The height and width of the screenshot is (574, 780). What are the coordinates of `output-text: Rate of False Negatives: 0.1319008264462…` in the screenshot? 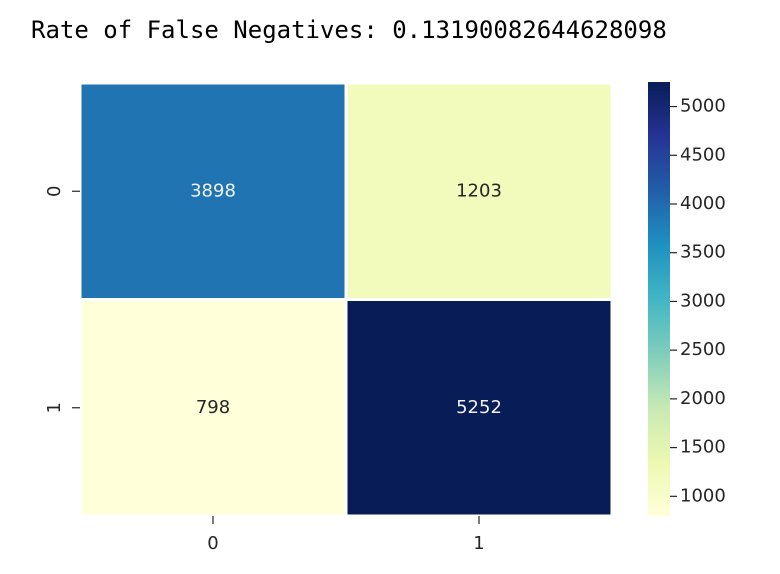 It's located at (349, 30).